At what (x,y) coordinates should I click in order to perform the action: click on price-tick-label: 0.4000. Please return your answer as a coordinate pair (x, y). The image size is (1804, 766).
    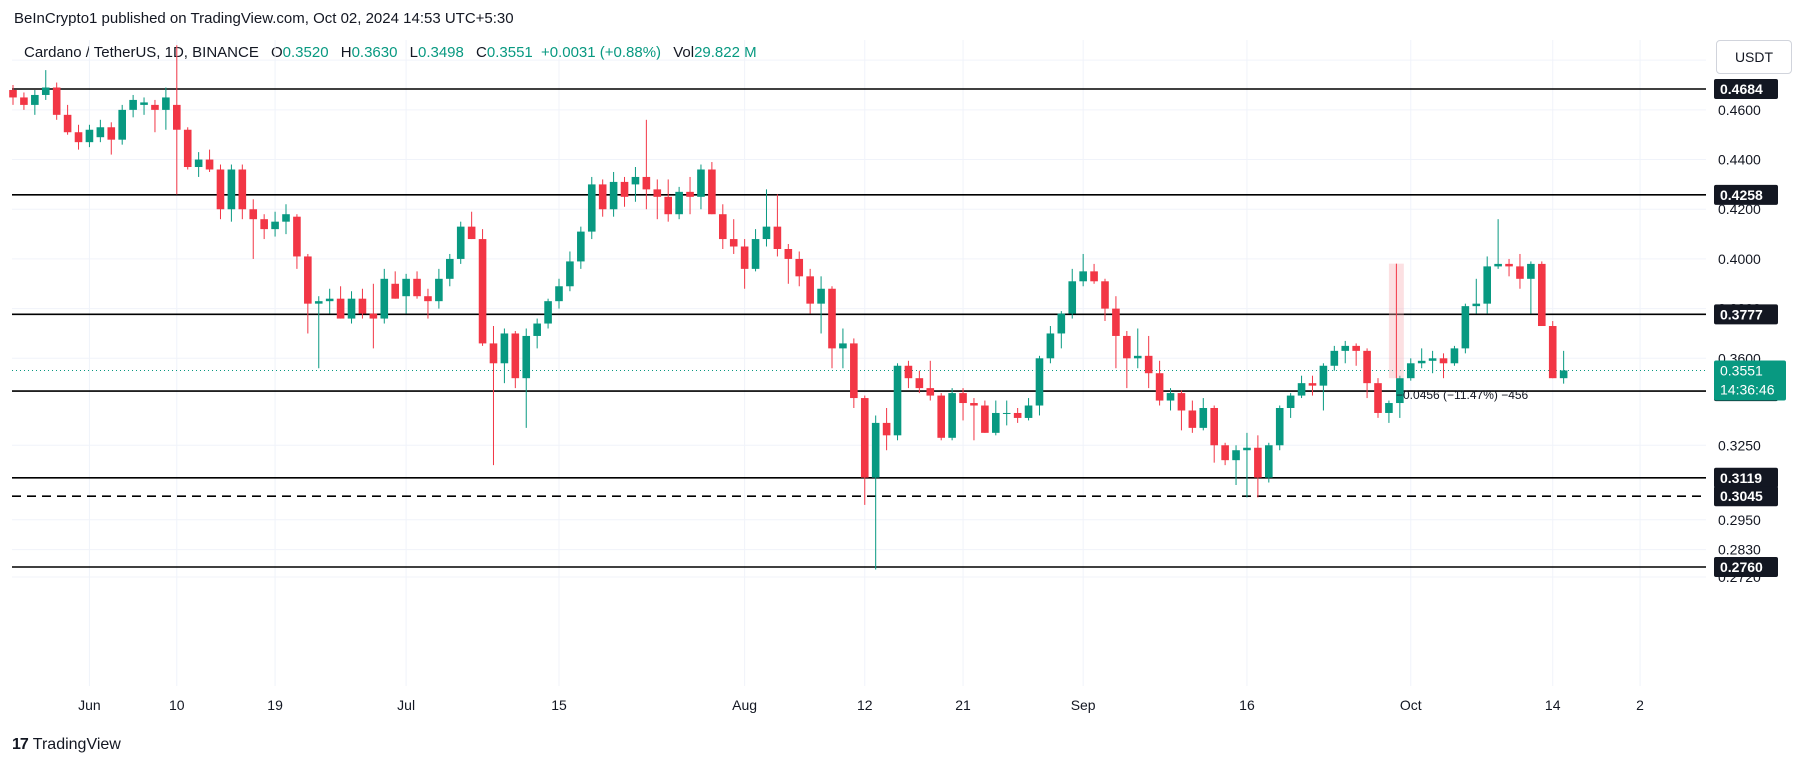
    Looking at the image, I should click on (1739, 259).